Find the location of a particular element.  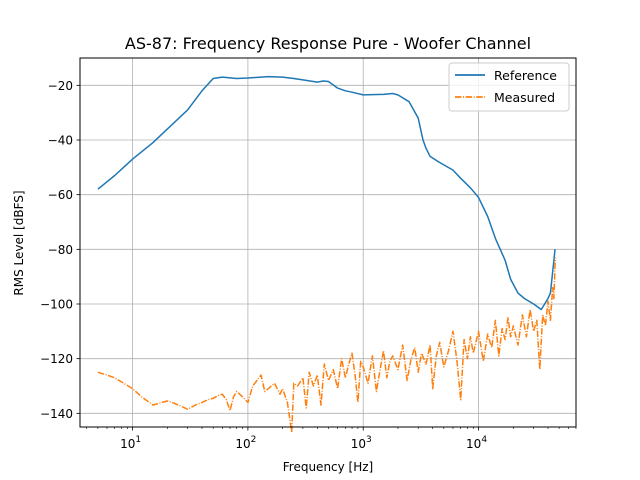

legend-label-measured: Measured is located at coordinates (524, 97).